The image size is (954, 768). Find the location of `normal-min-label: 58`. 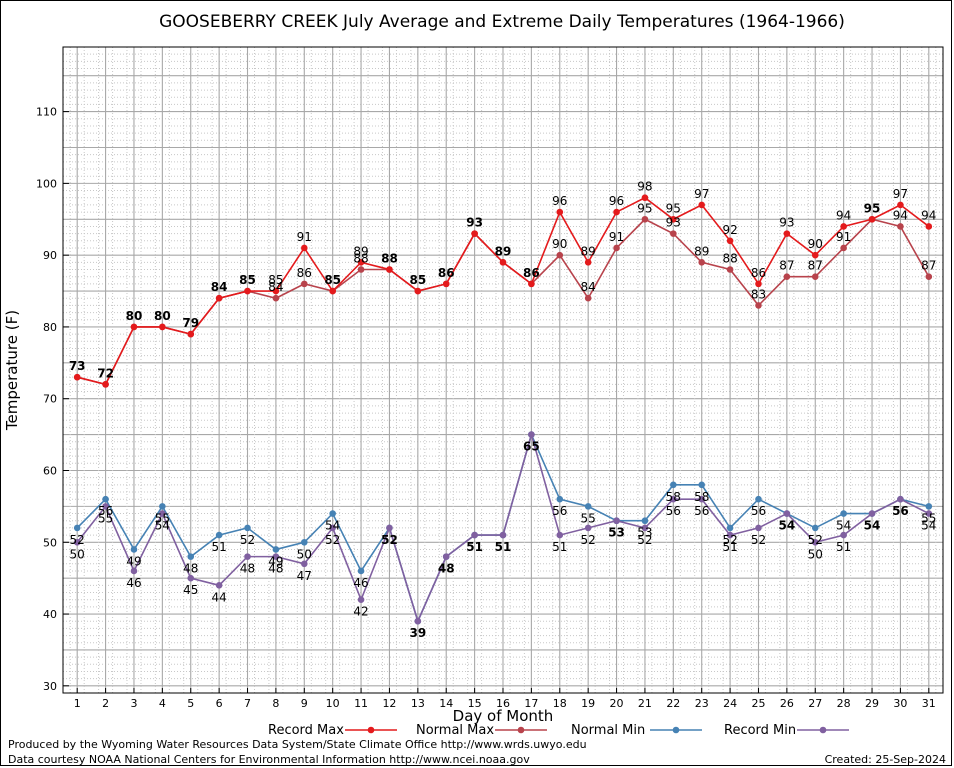

normal-min-label: 58 is located at coordinates (673, 497).